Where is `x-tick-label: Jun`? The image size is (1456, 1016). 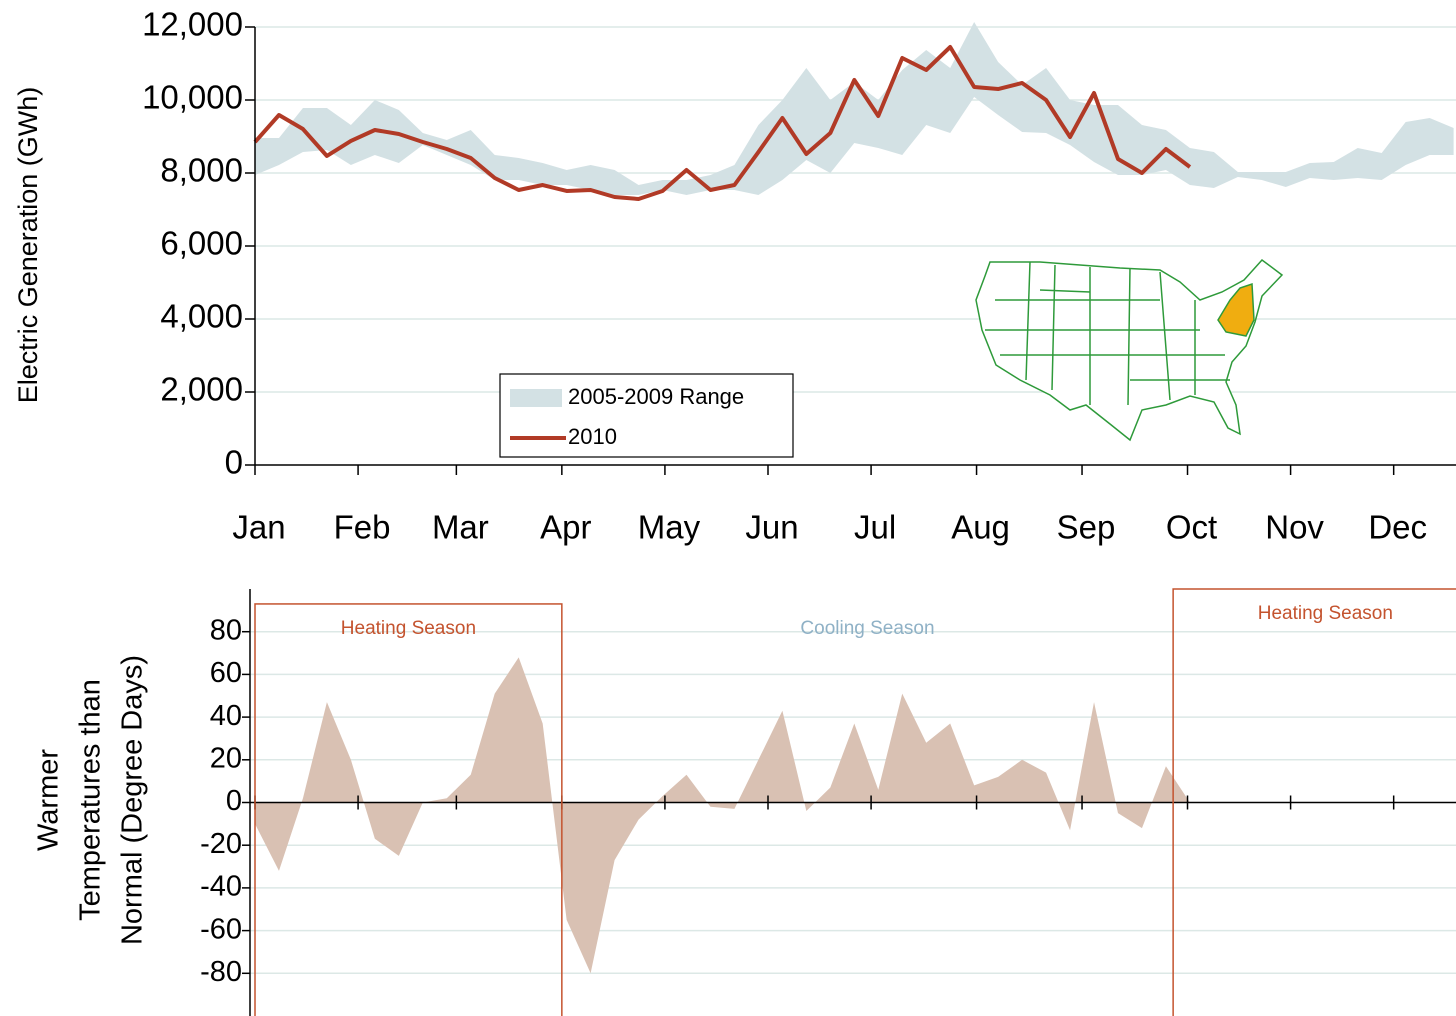 x-tick-label: Jun is located at coordinates (771, 527).